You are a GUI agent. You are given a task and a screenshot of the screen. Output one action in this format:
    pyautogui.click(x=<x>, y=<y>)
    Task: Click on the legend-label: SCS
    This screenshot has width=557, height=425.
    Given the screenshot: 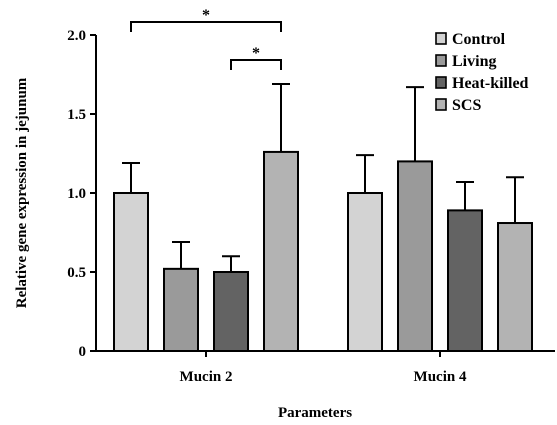 What is the action you would take?
    pyautogui.click(x=466, y=105)
    